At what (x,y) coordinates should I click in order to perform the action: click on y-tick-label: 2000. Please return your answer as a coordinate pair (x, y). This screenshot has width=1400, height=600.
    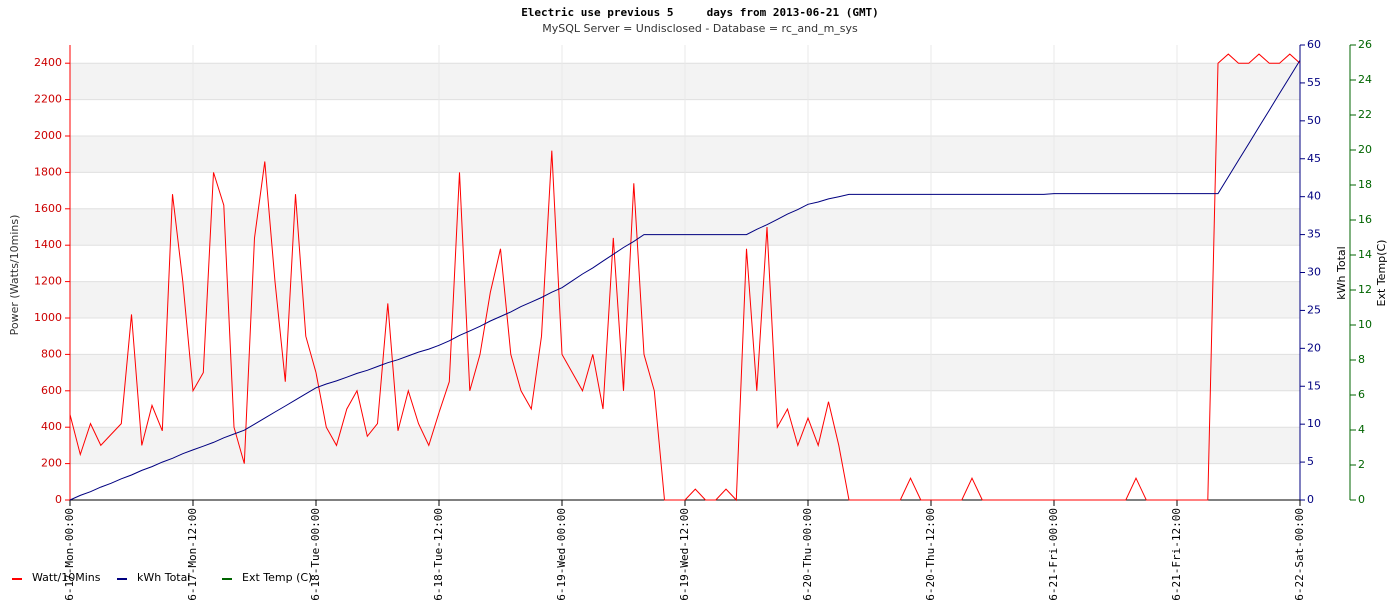
    Looking at the image, I should click on (48, 135).